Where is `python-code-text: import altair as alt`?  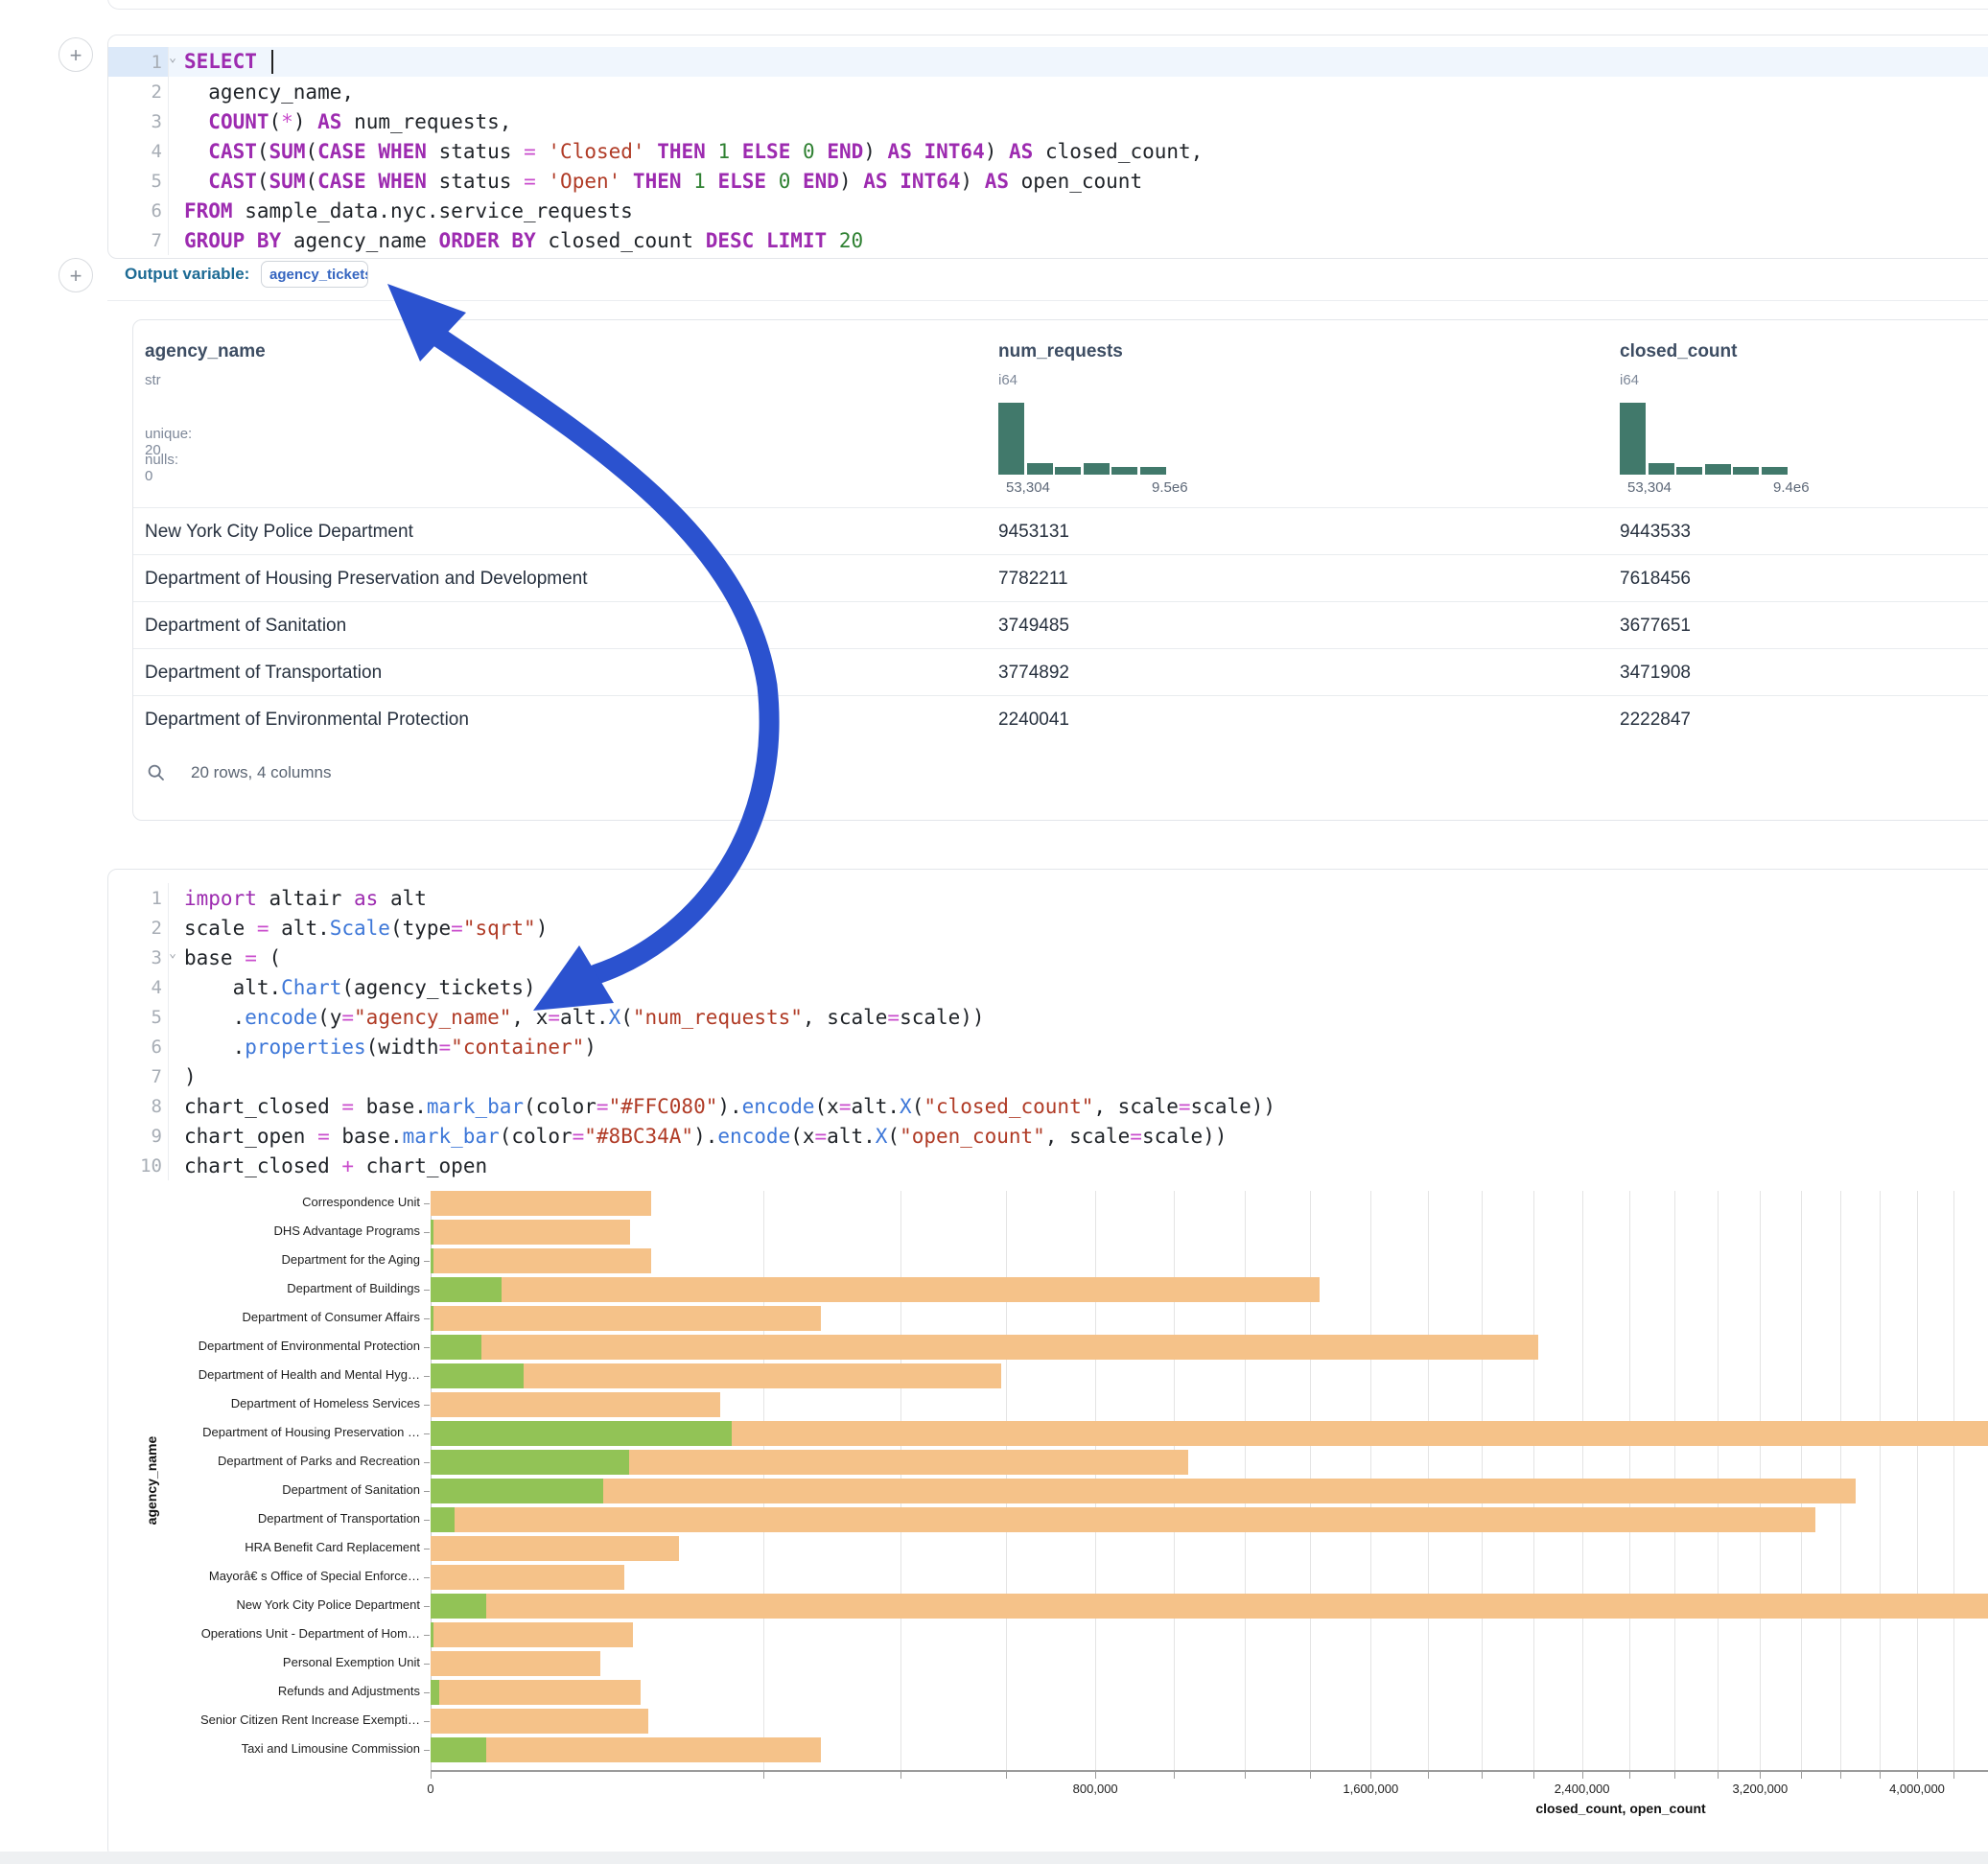 python-code-text: import altair as alt is located at coordinates (306, 898).